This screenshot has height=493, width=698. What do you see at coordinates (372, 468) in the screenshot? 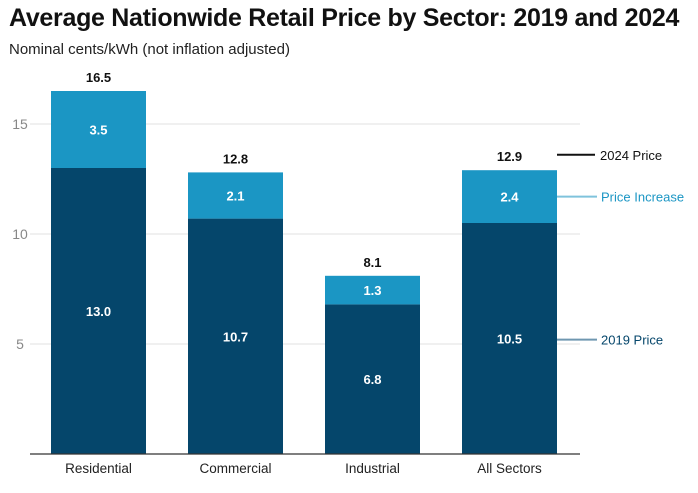
I see `x-category-label: Industrial` at bounding box center [372, 468].